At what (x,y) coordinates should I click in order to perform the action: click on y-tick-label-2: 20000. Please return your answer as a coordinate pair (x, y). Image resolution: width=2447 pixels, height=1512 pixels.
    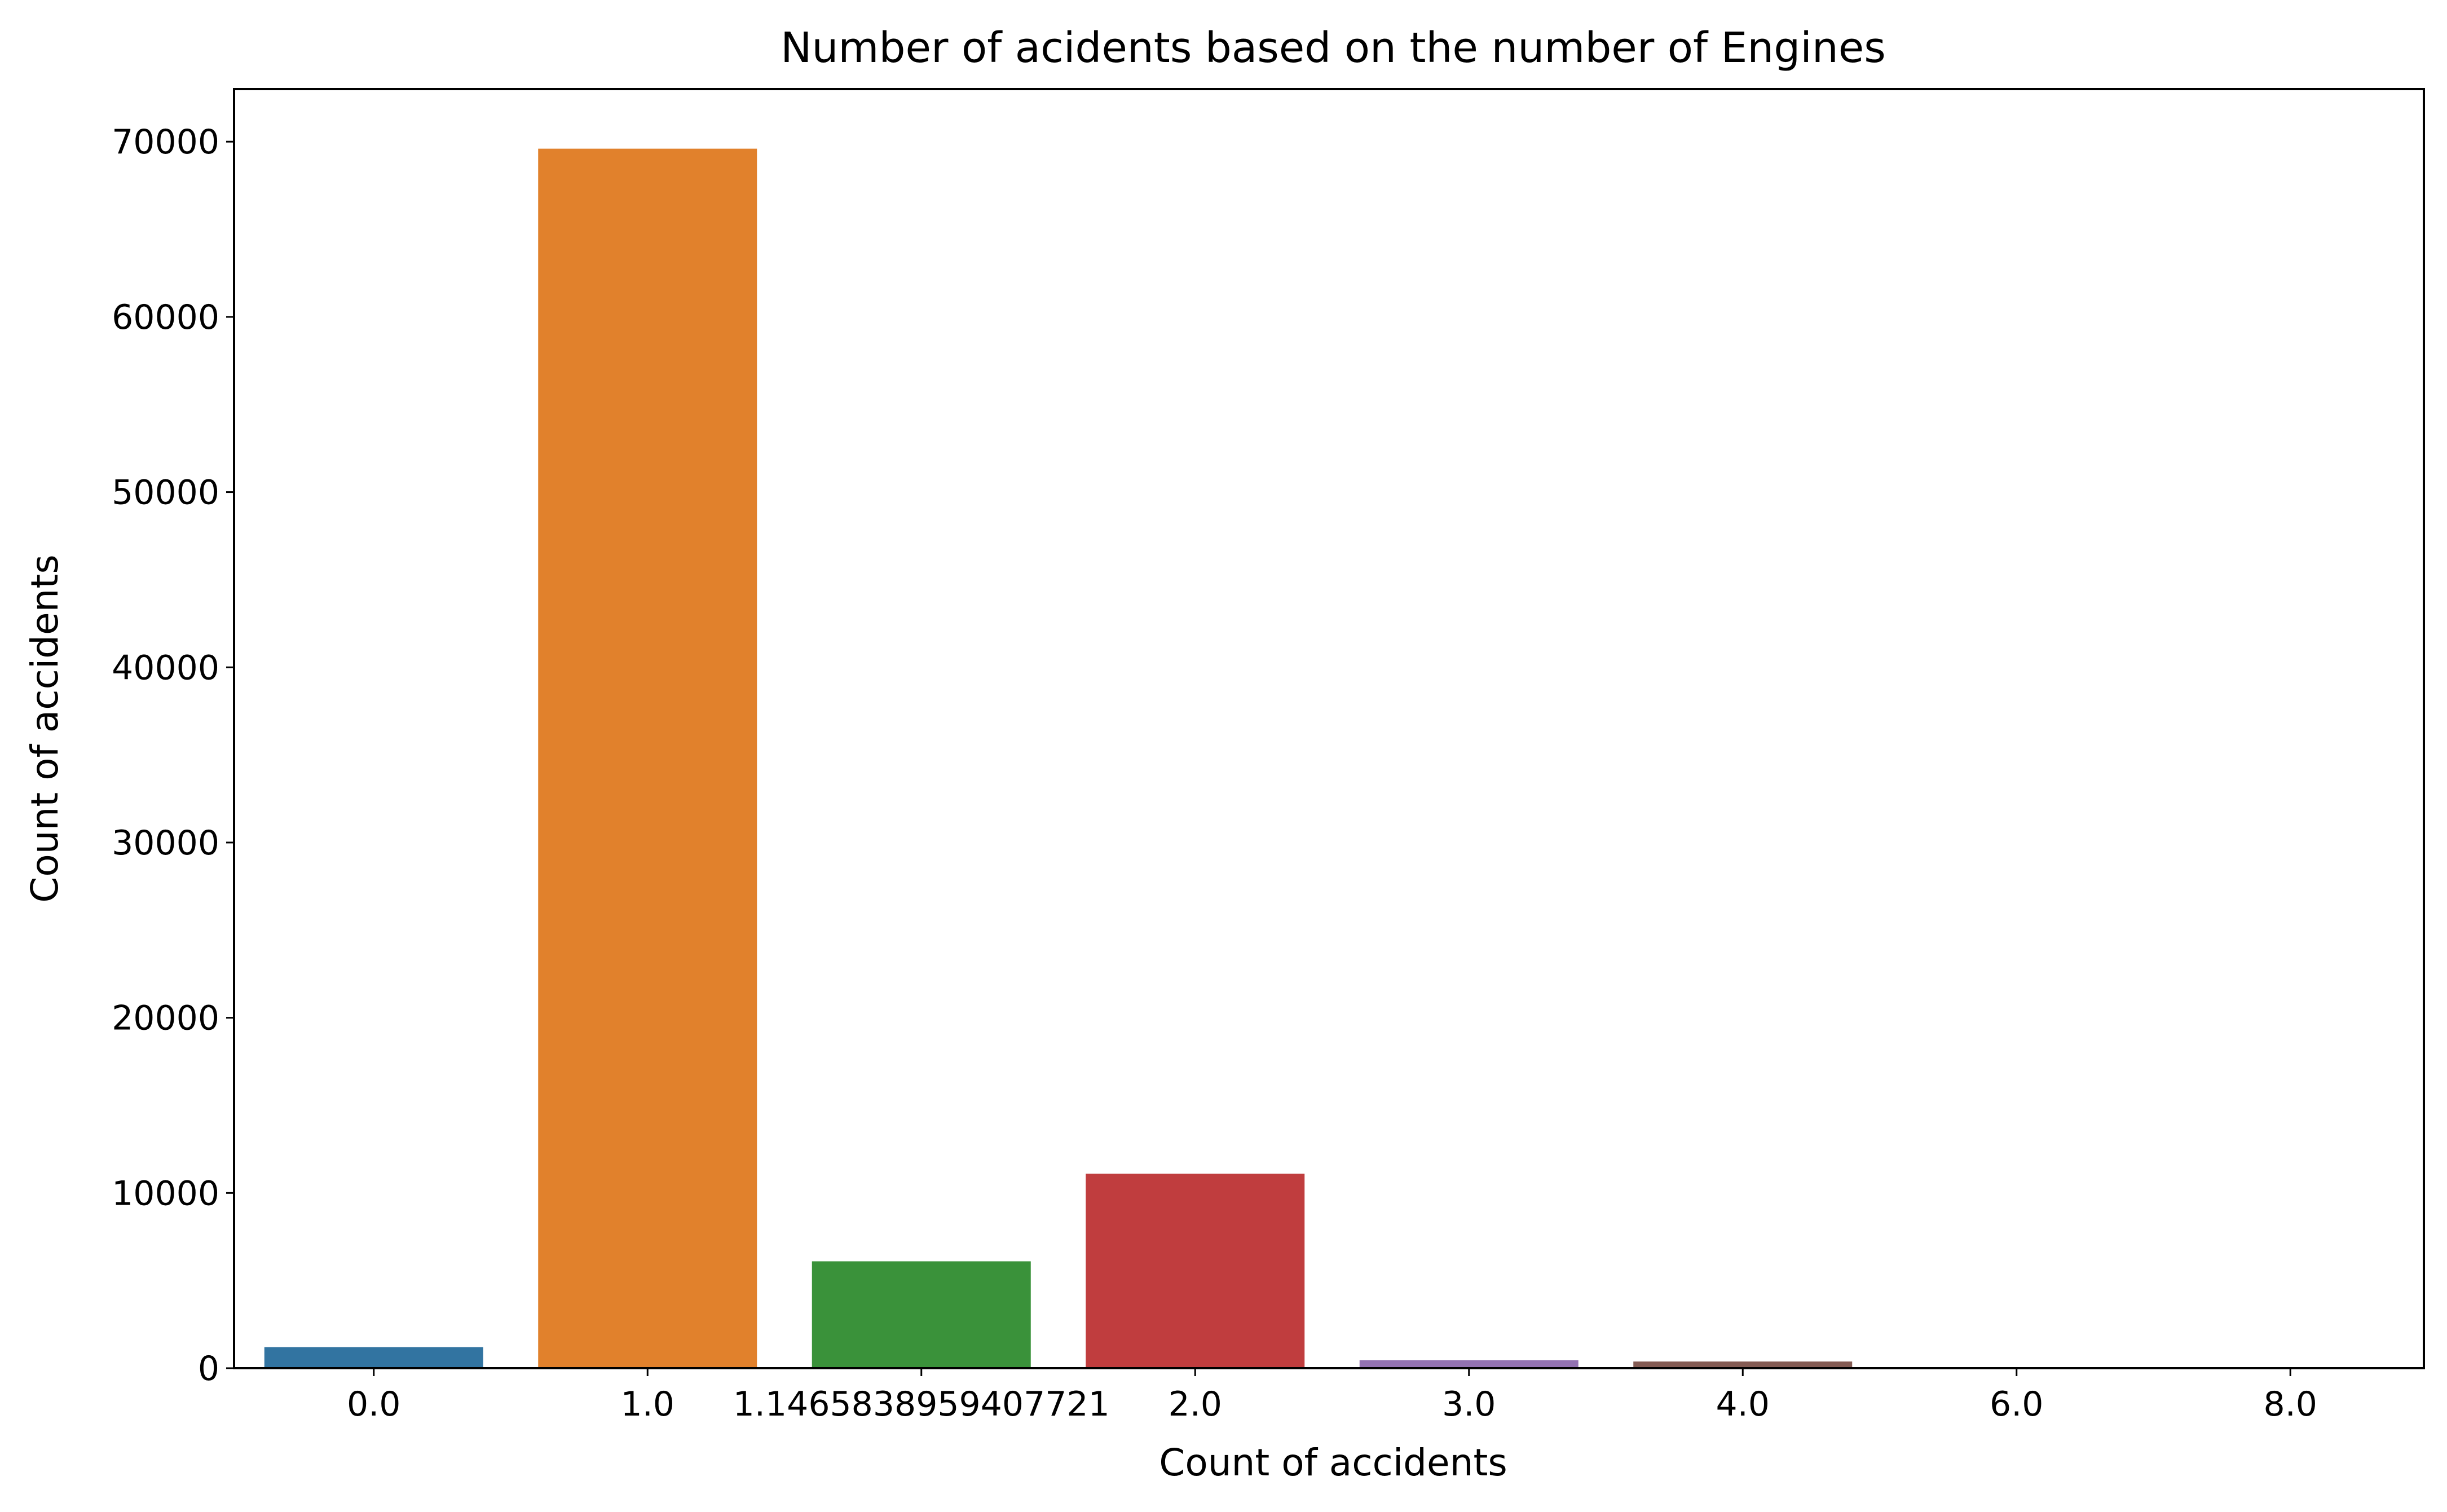
    Looking at the image, I should click on (165, 1019).